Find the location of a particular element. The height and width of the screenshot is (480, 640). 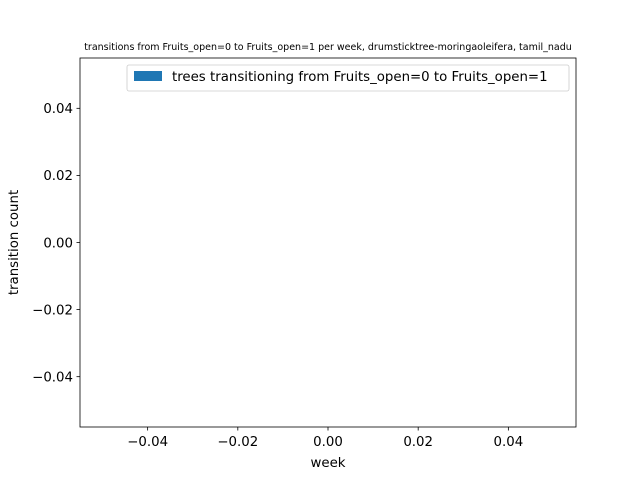

x-tick-label: 0.02 is located at coordinates (418, 442).